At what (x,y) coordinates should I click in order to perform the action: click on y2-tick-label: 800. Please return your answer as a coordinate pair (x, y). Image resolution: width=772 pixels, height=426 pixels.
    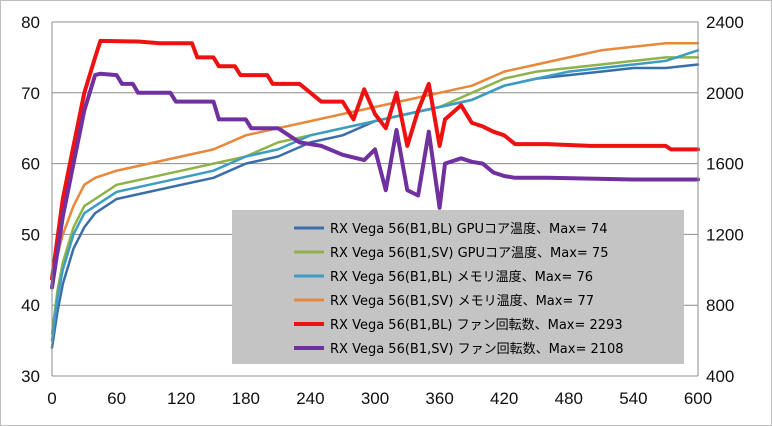
    Looking at the image, I should click on (720, 305).